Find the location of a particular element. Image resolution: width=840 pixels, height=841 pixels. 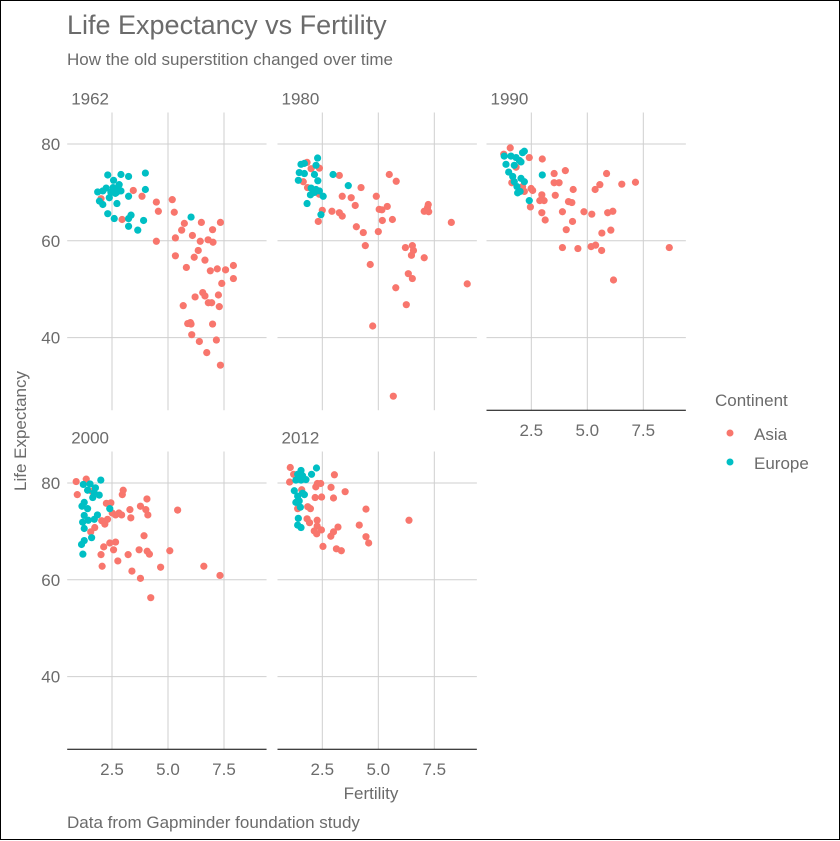

facet-strip-label: 2000 is located at coordinates (90, 438).